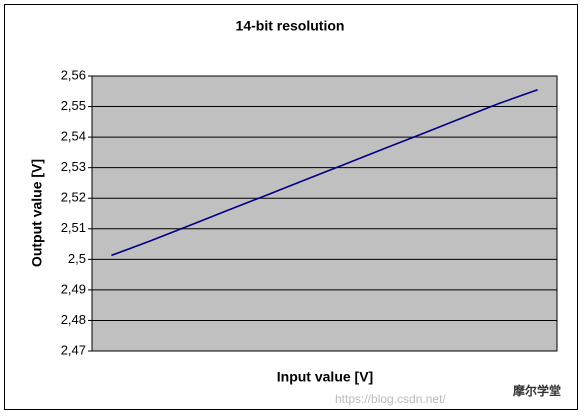 The width and height of the screenshot is (587, 420). I want to click on y-tick-label: 2,49, so click(73, 288).